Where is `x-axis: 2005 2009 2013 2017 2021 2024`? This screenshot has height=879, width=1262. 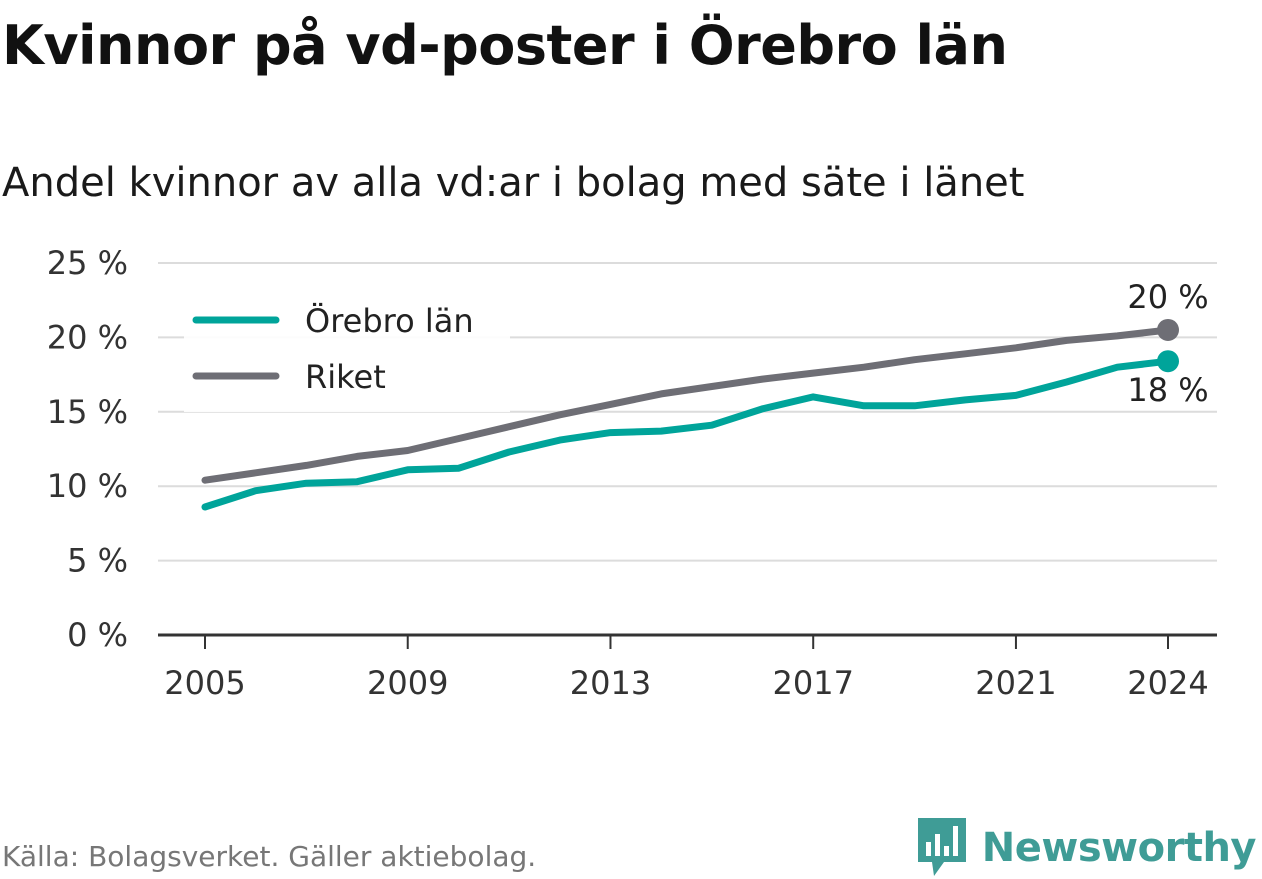
x-axis: 2005 2009 2013 2017 2021 2024 is located at coordinates (687, 667).